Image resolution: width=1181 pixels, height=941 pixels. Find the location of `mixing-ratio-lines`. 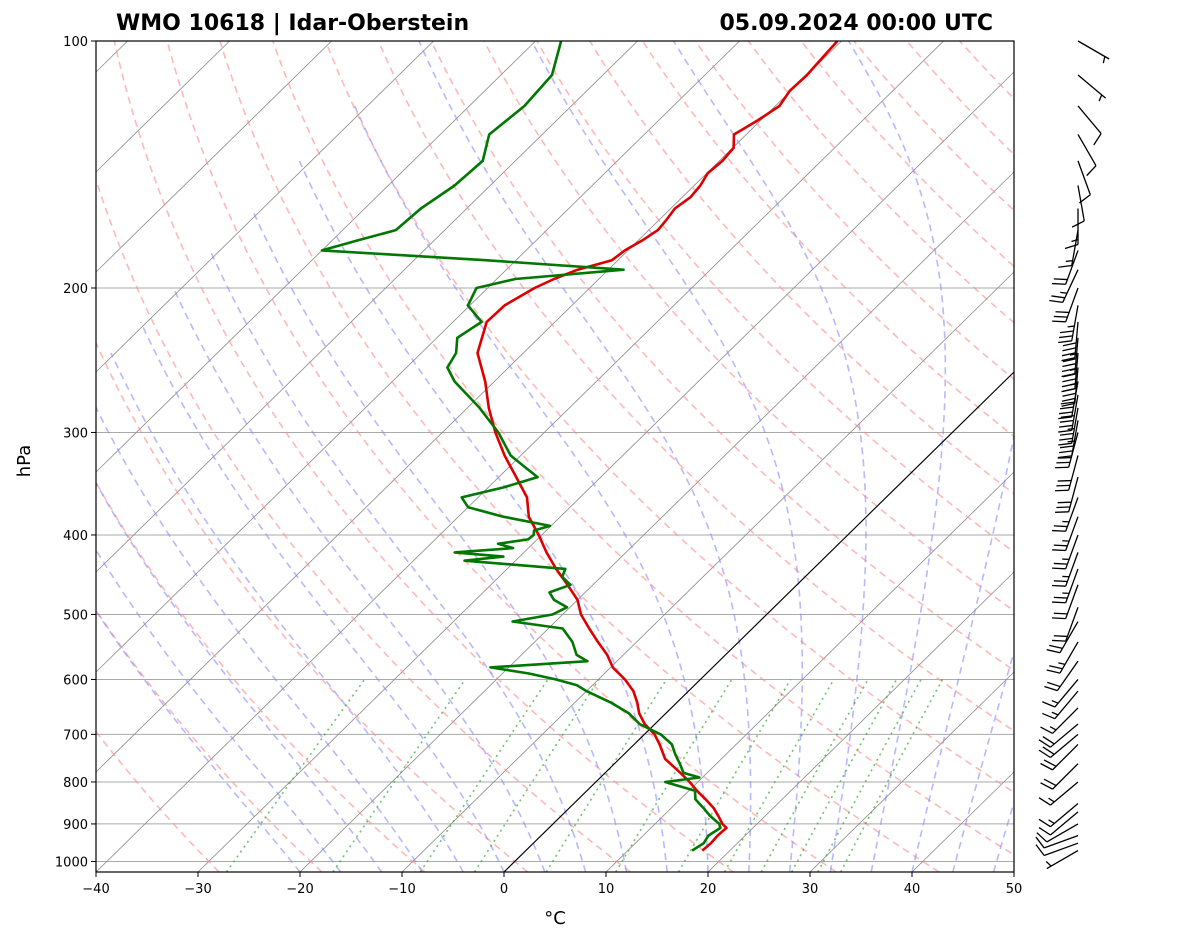

mixing-ratio-lines is located at coordinates (584, 775).